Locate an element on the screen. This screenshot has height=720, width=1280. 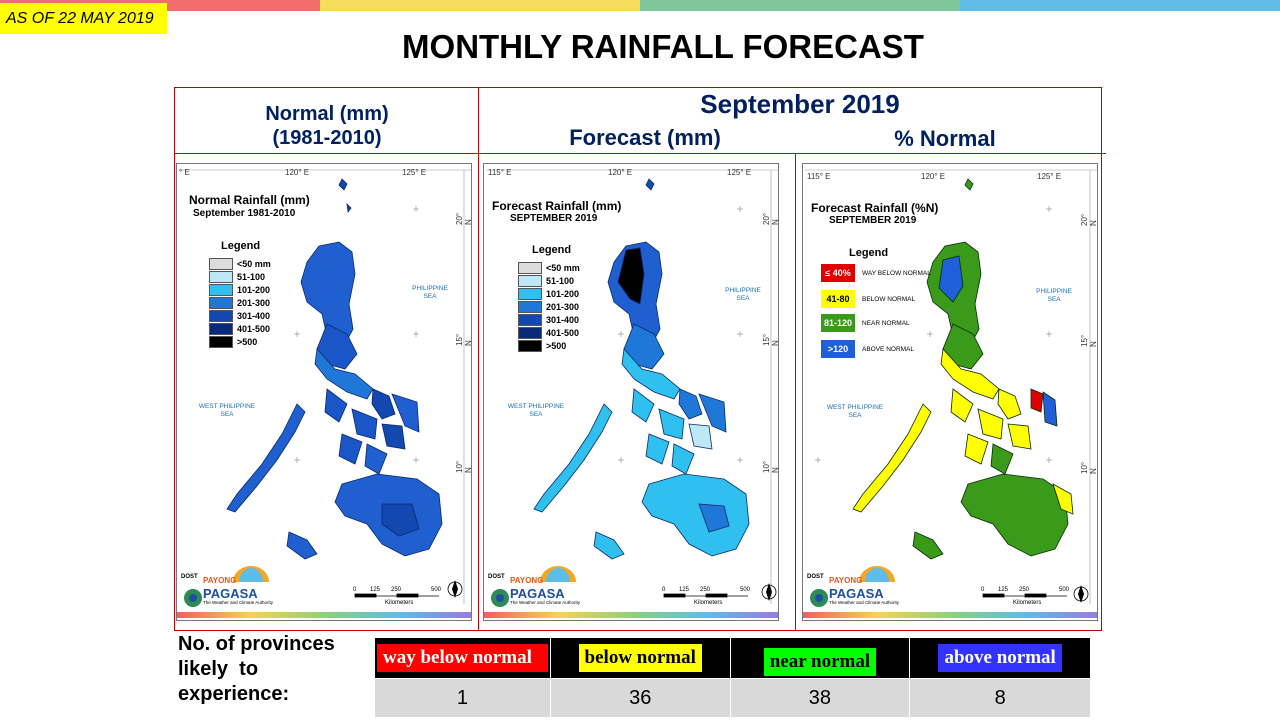
category-cell: below normal is located at coordinates (640, 658).